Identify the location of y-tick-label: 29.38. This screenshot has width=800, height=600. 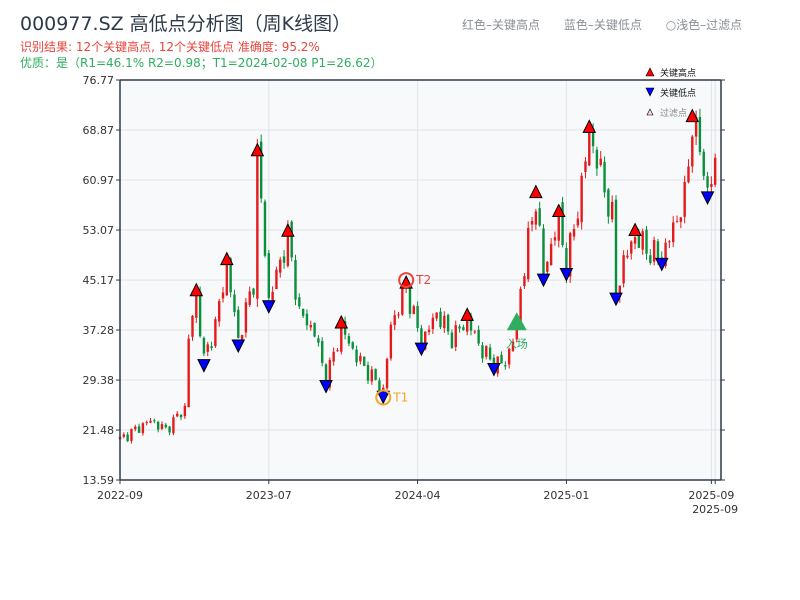
(99, 380).